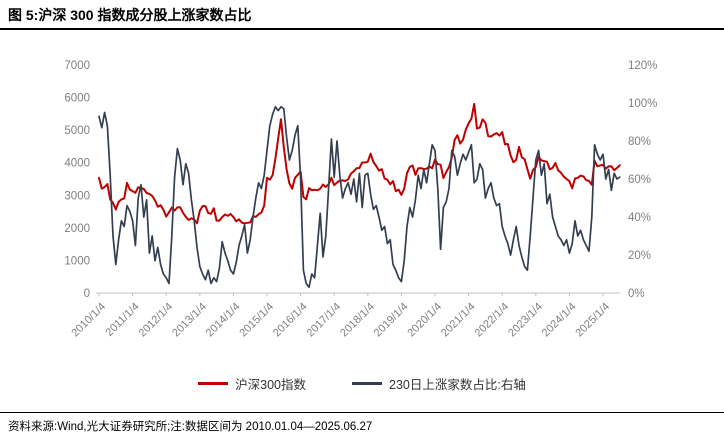 The width and height of the screenshot is (724, 439). I want to click on legend-item-csi300: 沪深300指数, so click(252, 383).